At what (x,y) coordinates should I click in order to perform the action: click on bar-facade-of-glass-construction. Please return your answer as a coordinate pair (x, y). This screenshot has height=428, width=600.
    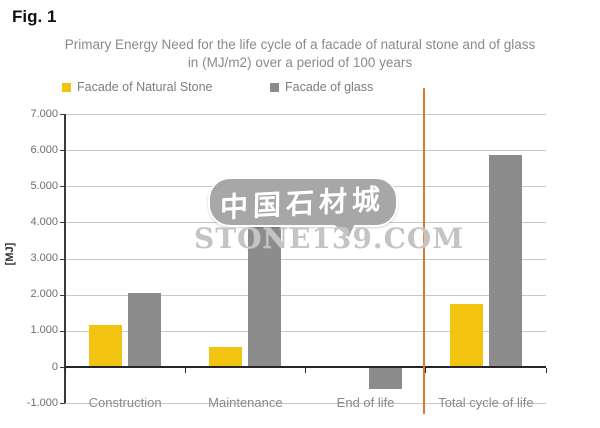
    Looking at the image, I should click on (145, 329).